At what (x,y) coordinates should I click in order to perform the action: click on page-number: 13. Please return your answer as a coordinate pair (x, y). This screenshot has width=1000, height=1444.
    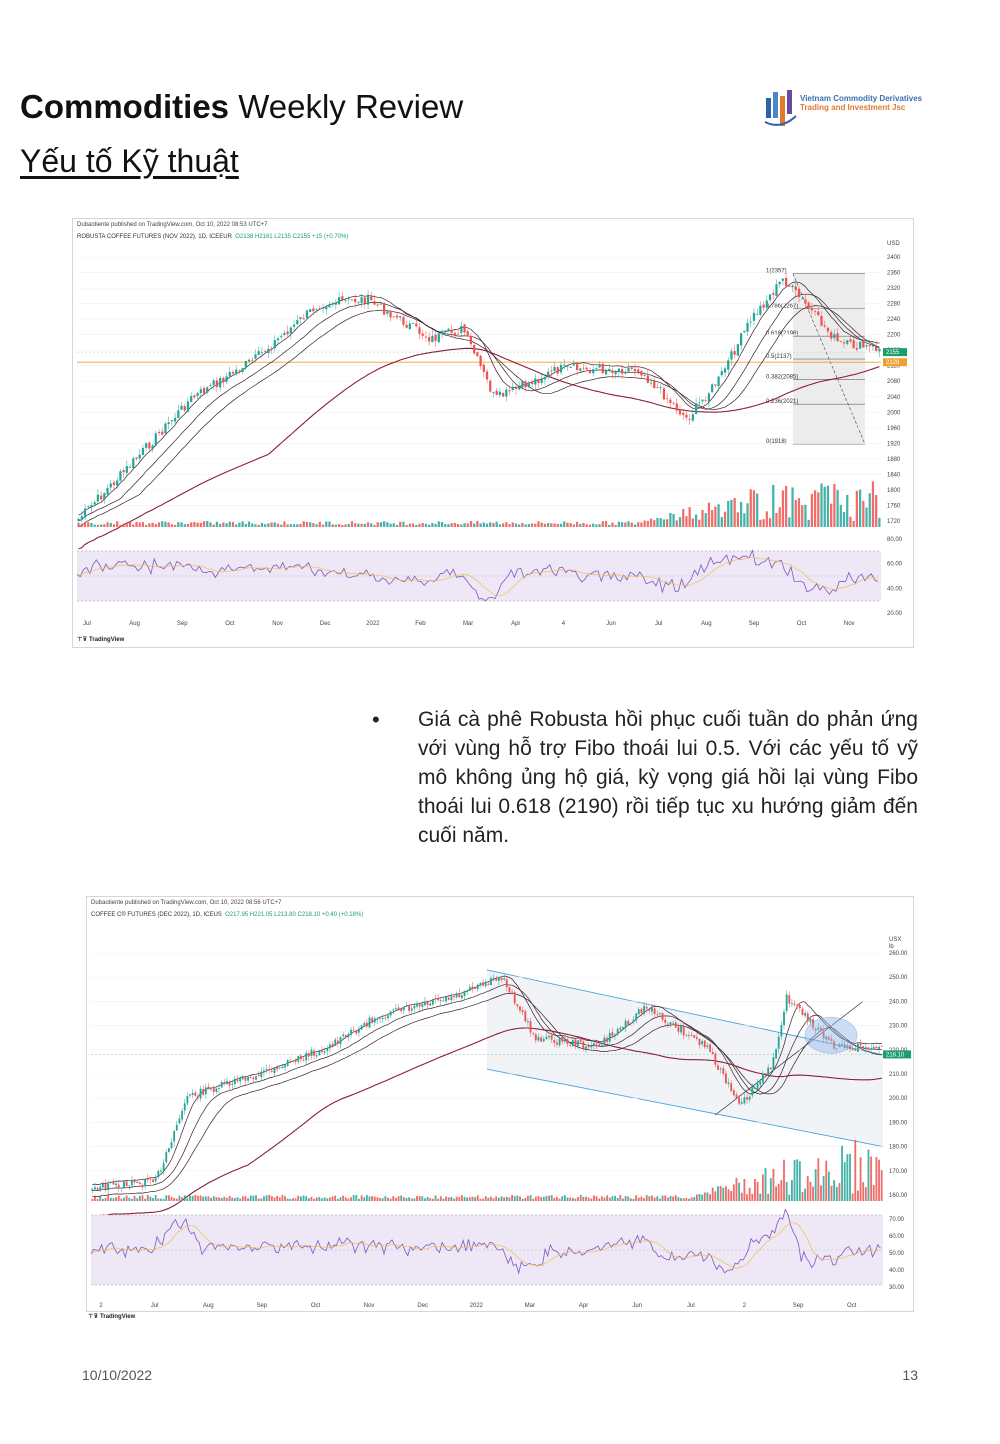
    Looking at the image, I should click on (910, 1375).